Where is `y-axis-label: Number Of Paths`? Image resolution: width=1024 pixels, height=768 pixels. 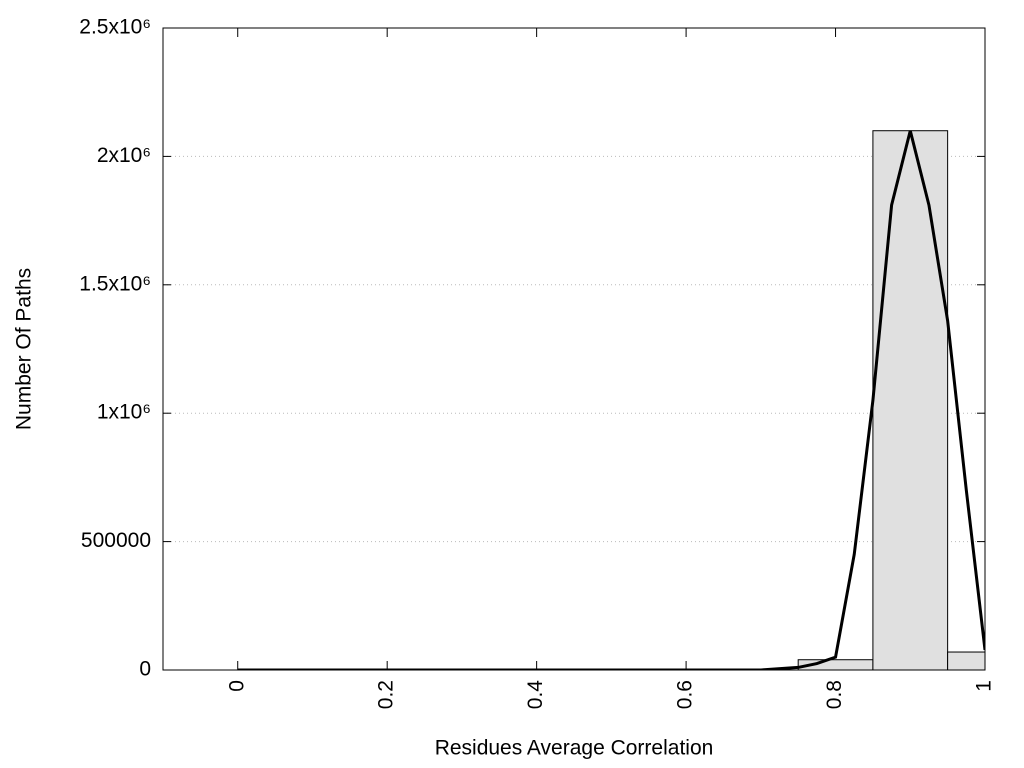
y-axis-label: Number Of Paths is located at coordinates (24, 349).